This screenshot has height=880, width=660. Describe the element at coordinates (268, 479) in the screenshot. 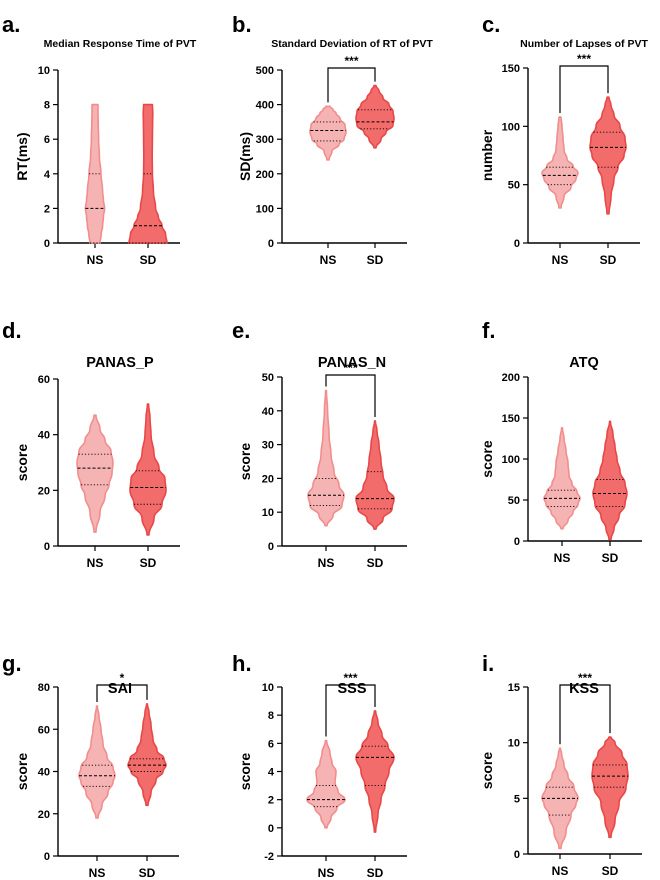

I see `y-tick-label: 20` at that location.